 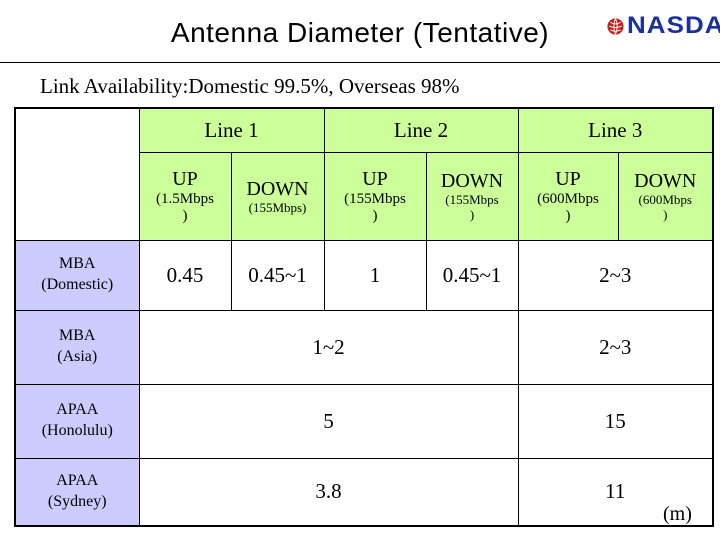 I want to click on station-location: (Asia), so click(x=77, y=356).